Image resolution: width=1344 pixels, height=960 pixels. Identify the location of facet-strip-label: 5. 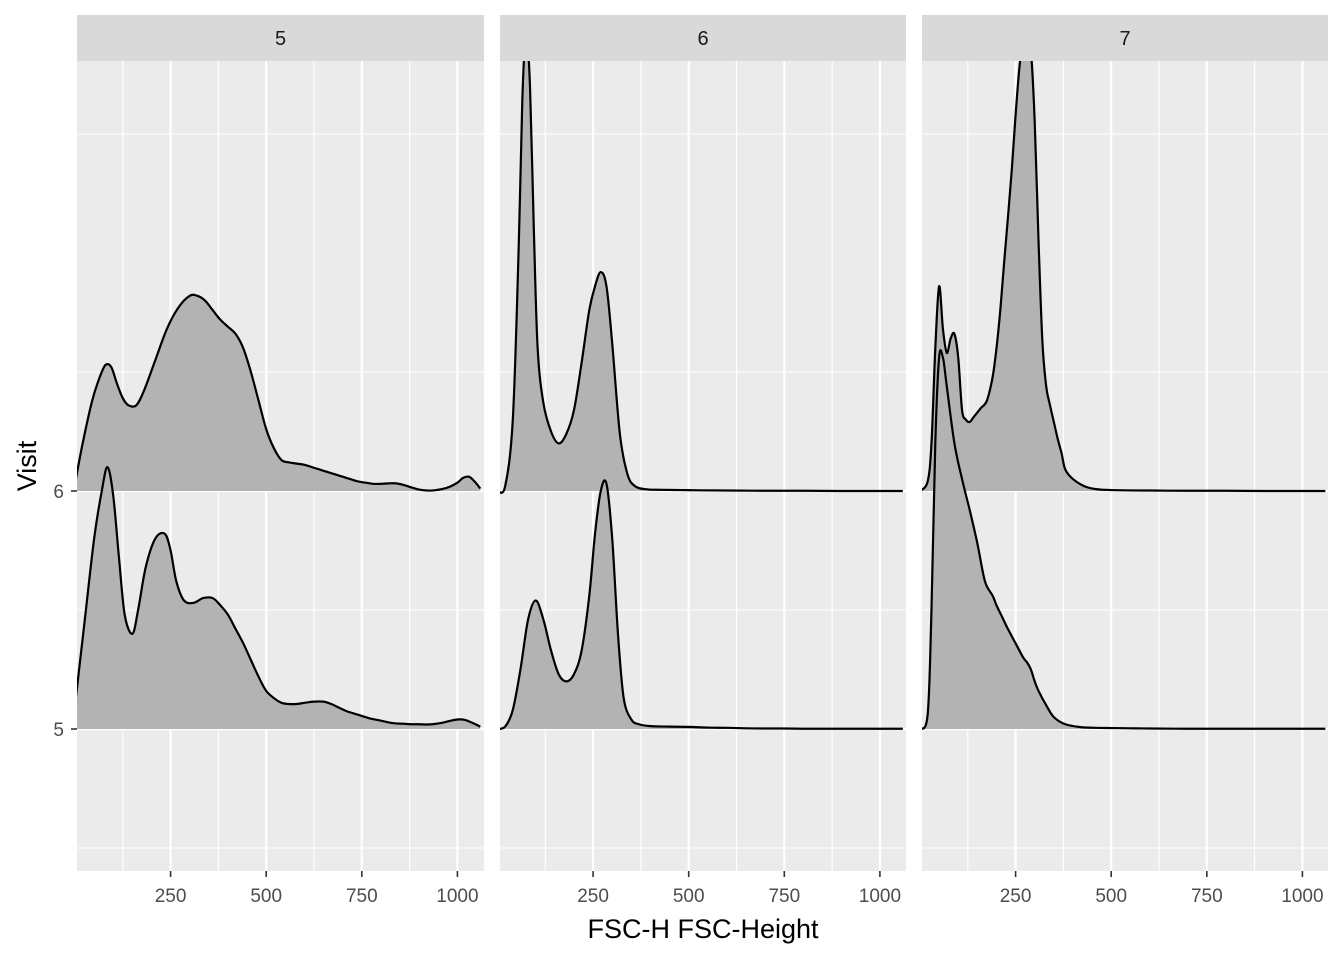
(280, 39).